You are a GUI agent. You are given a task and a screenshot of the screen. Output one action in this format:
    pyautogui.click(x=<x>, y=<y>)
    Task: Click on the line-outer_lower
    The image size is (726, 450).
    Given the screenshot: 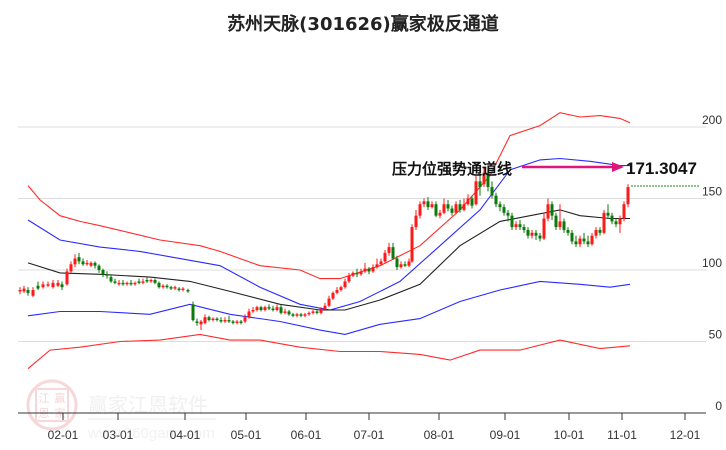 What is the action you would take?
    pyautogui.click(x=329, y=351)
    